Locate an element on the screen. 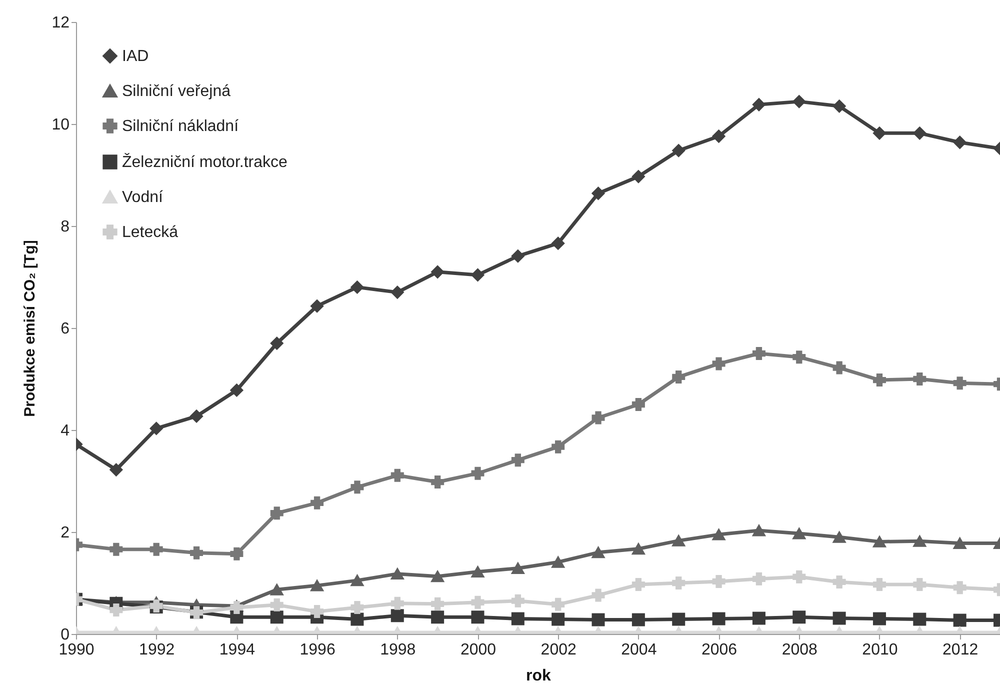 This screenshot has width=1000, height=691. legend-label: Silniční nákladní is located at coordinates (181, 126).